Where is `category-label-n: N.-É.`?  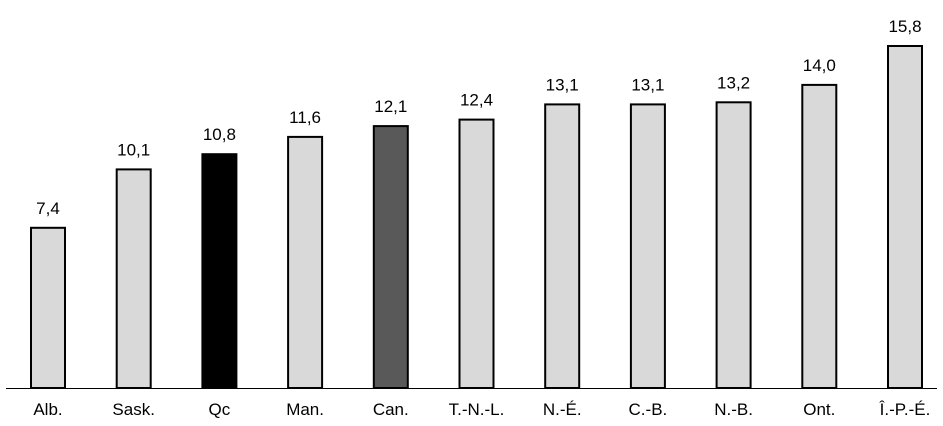
category-label-n: N.-É. is located at coordinates (562, 409).